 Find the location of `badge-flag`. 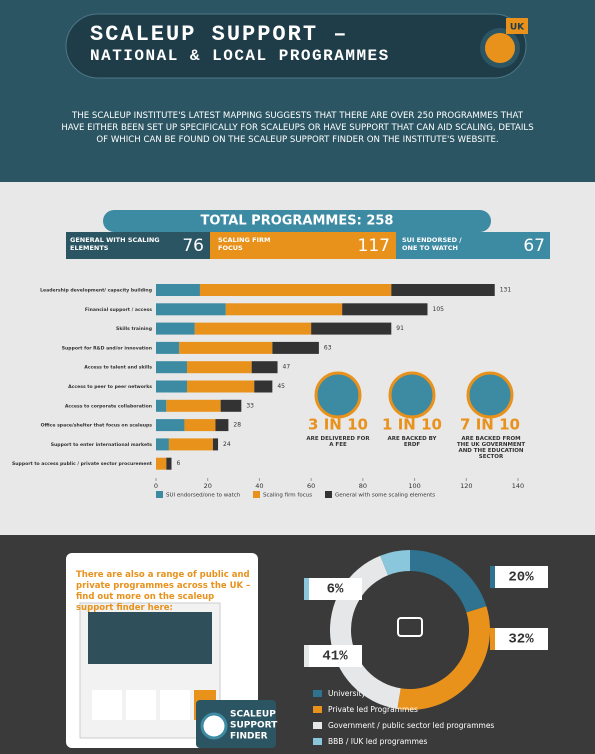

badge-flag is located at coordinates (517, 26).